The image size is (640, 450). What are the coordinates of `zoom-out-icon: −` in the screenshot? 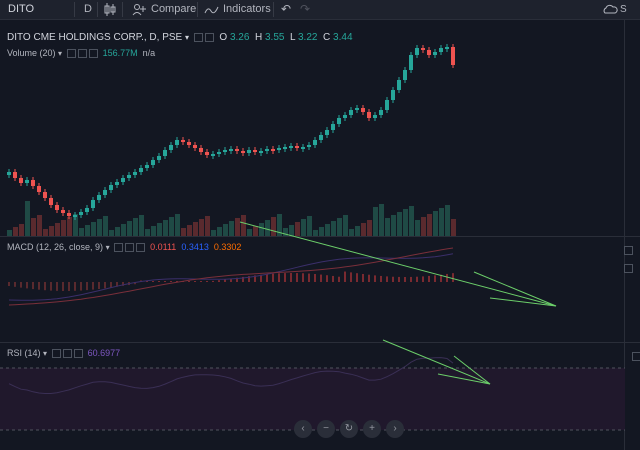 It's located at (326, 429).